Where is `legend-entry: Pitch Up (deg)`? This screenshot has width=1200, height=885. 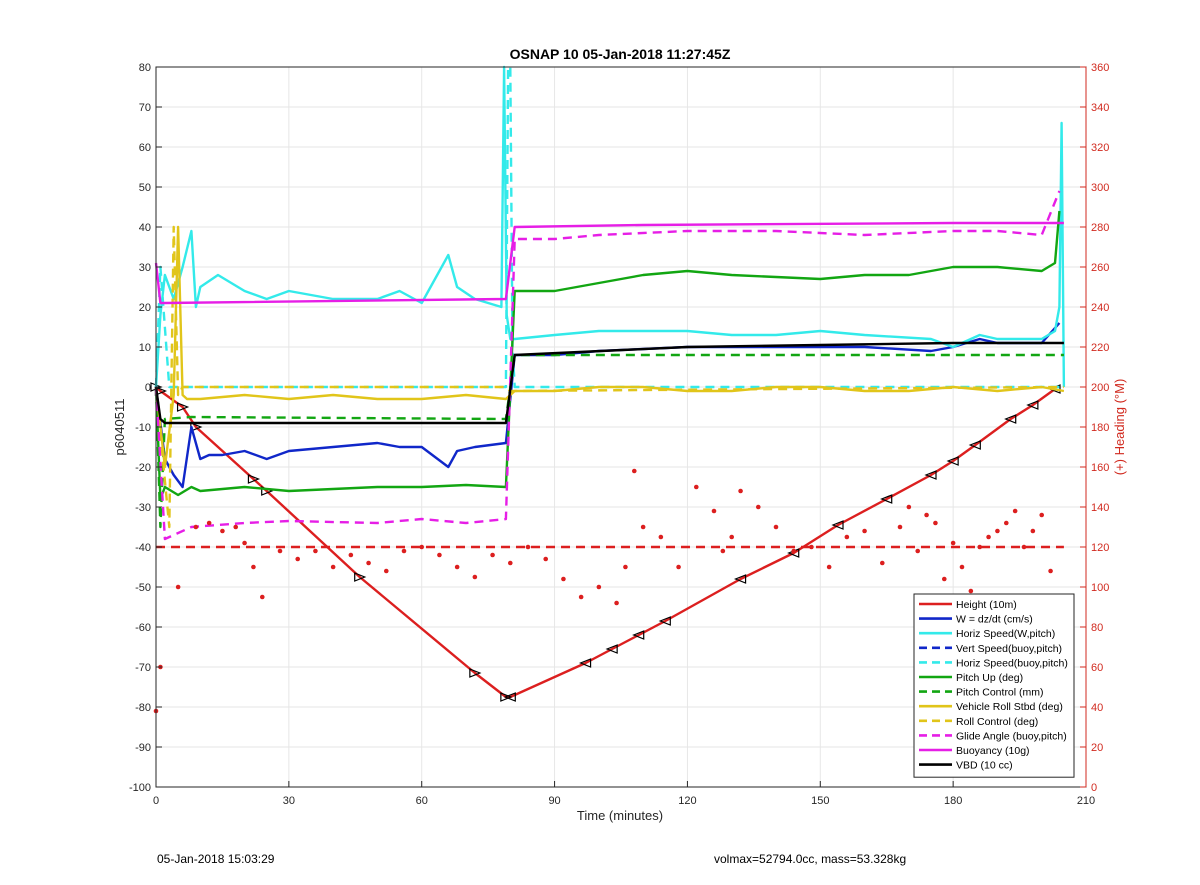
legend-entry: Pitch Up (deg) is located at coordinates (989, 678).